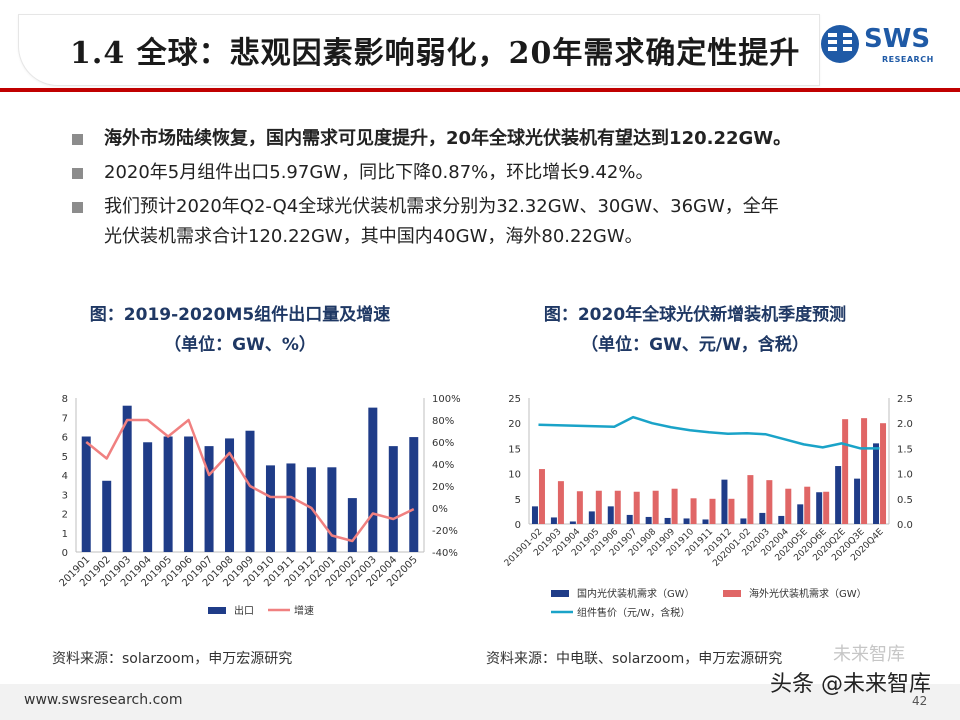 The height and width of the screenshot is (720, 960). What do you see at coordinates (695, 315) in the screenshot?
I see `figure-2-title: 图：2020年全球光伏新增装机季度预测` at bounding box center [695, 315].